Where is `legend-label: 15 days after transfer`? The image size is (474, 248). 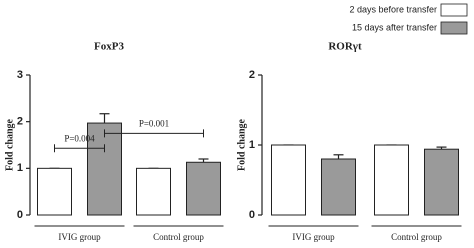
legend-label: 15 days after transfer is located at coordinates (394, 27).